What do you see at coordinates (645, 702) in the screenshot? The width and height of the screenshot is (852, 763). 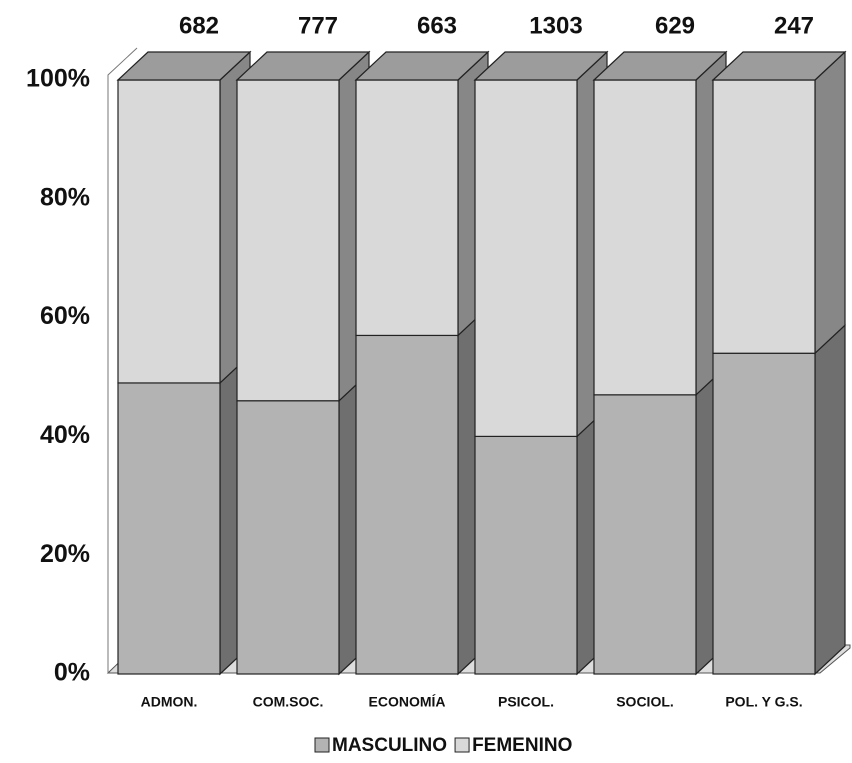 I see `x-tick-label: SOCIOL.` at bounding box center [645, 702].